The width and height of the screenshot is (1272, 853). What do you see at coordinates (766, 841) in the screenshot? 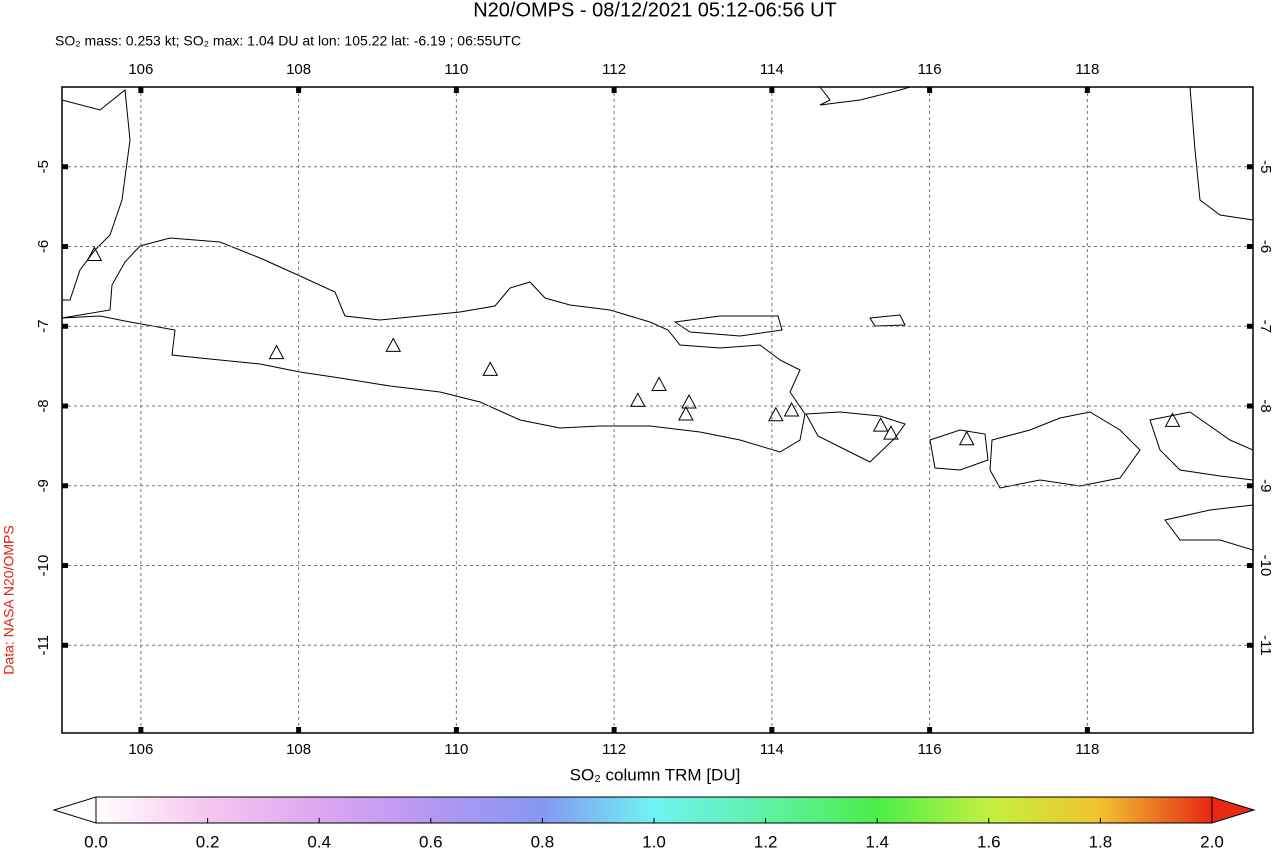
I see `colorbar-tick-label: 1.2` at bounding box center [766, 841].